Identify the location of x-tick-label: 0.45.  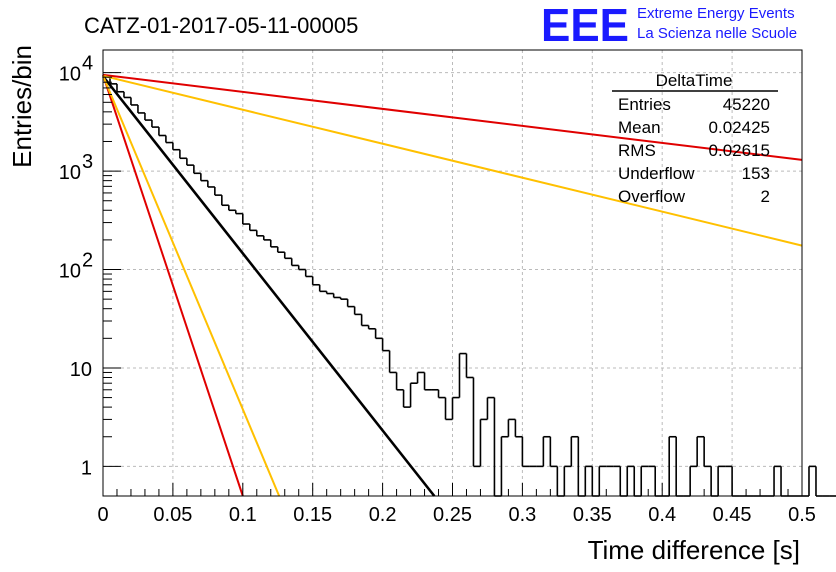
(732, 515).